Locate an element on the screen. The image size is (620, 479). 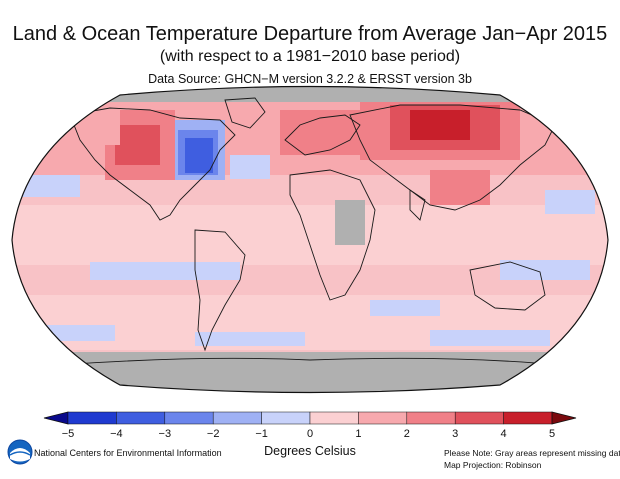
colorbar-tick-label: 1 is located at coordinates (358, 434).